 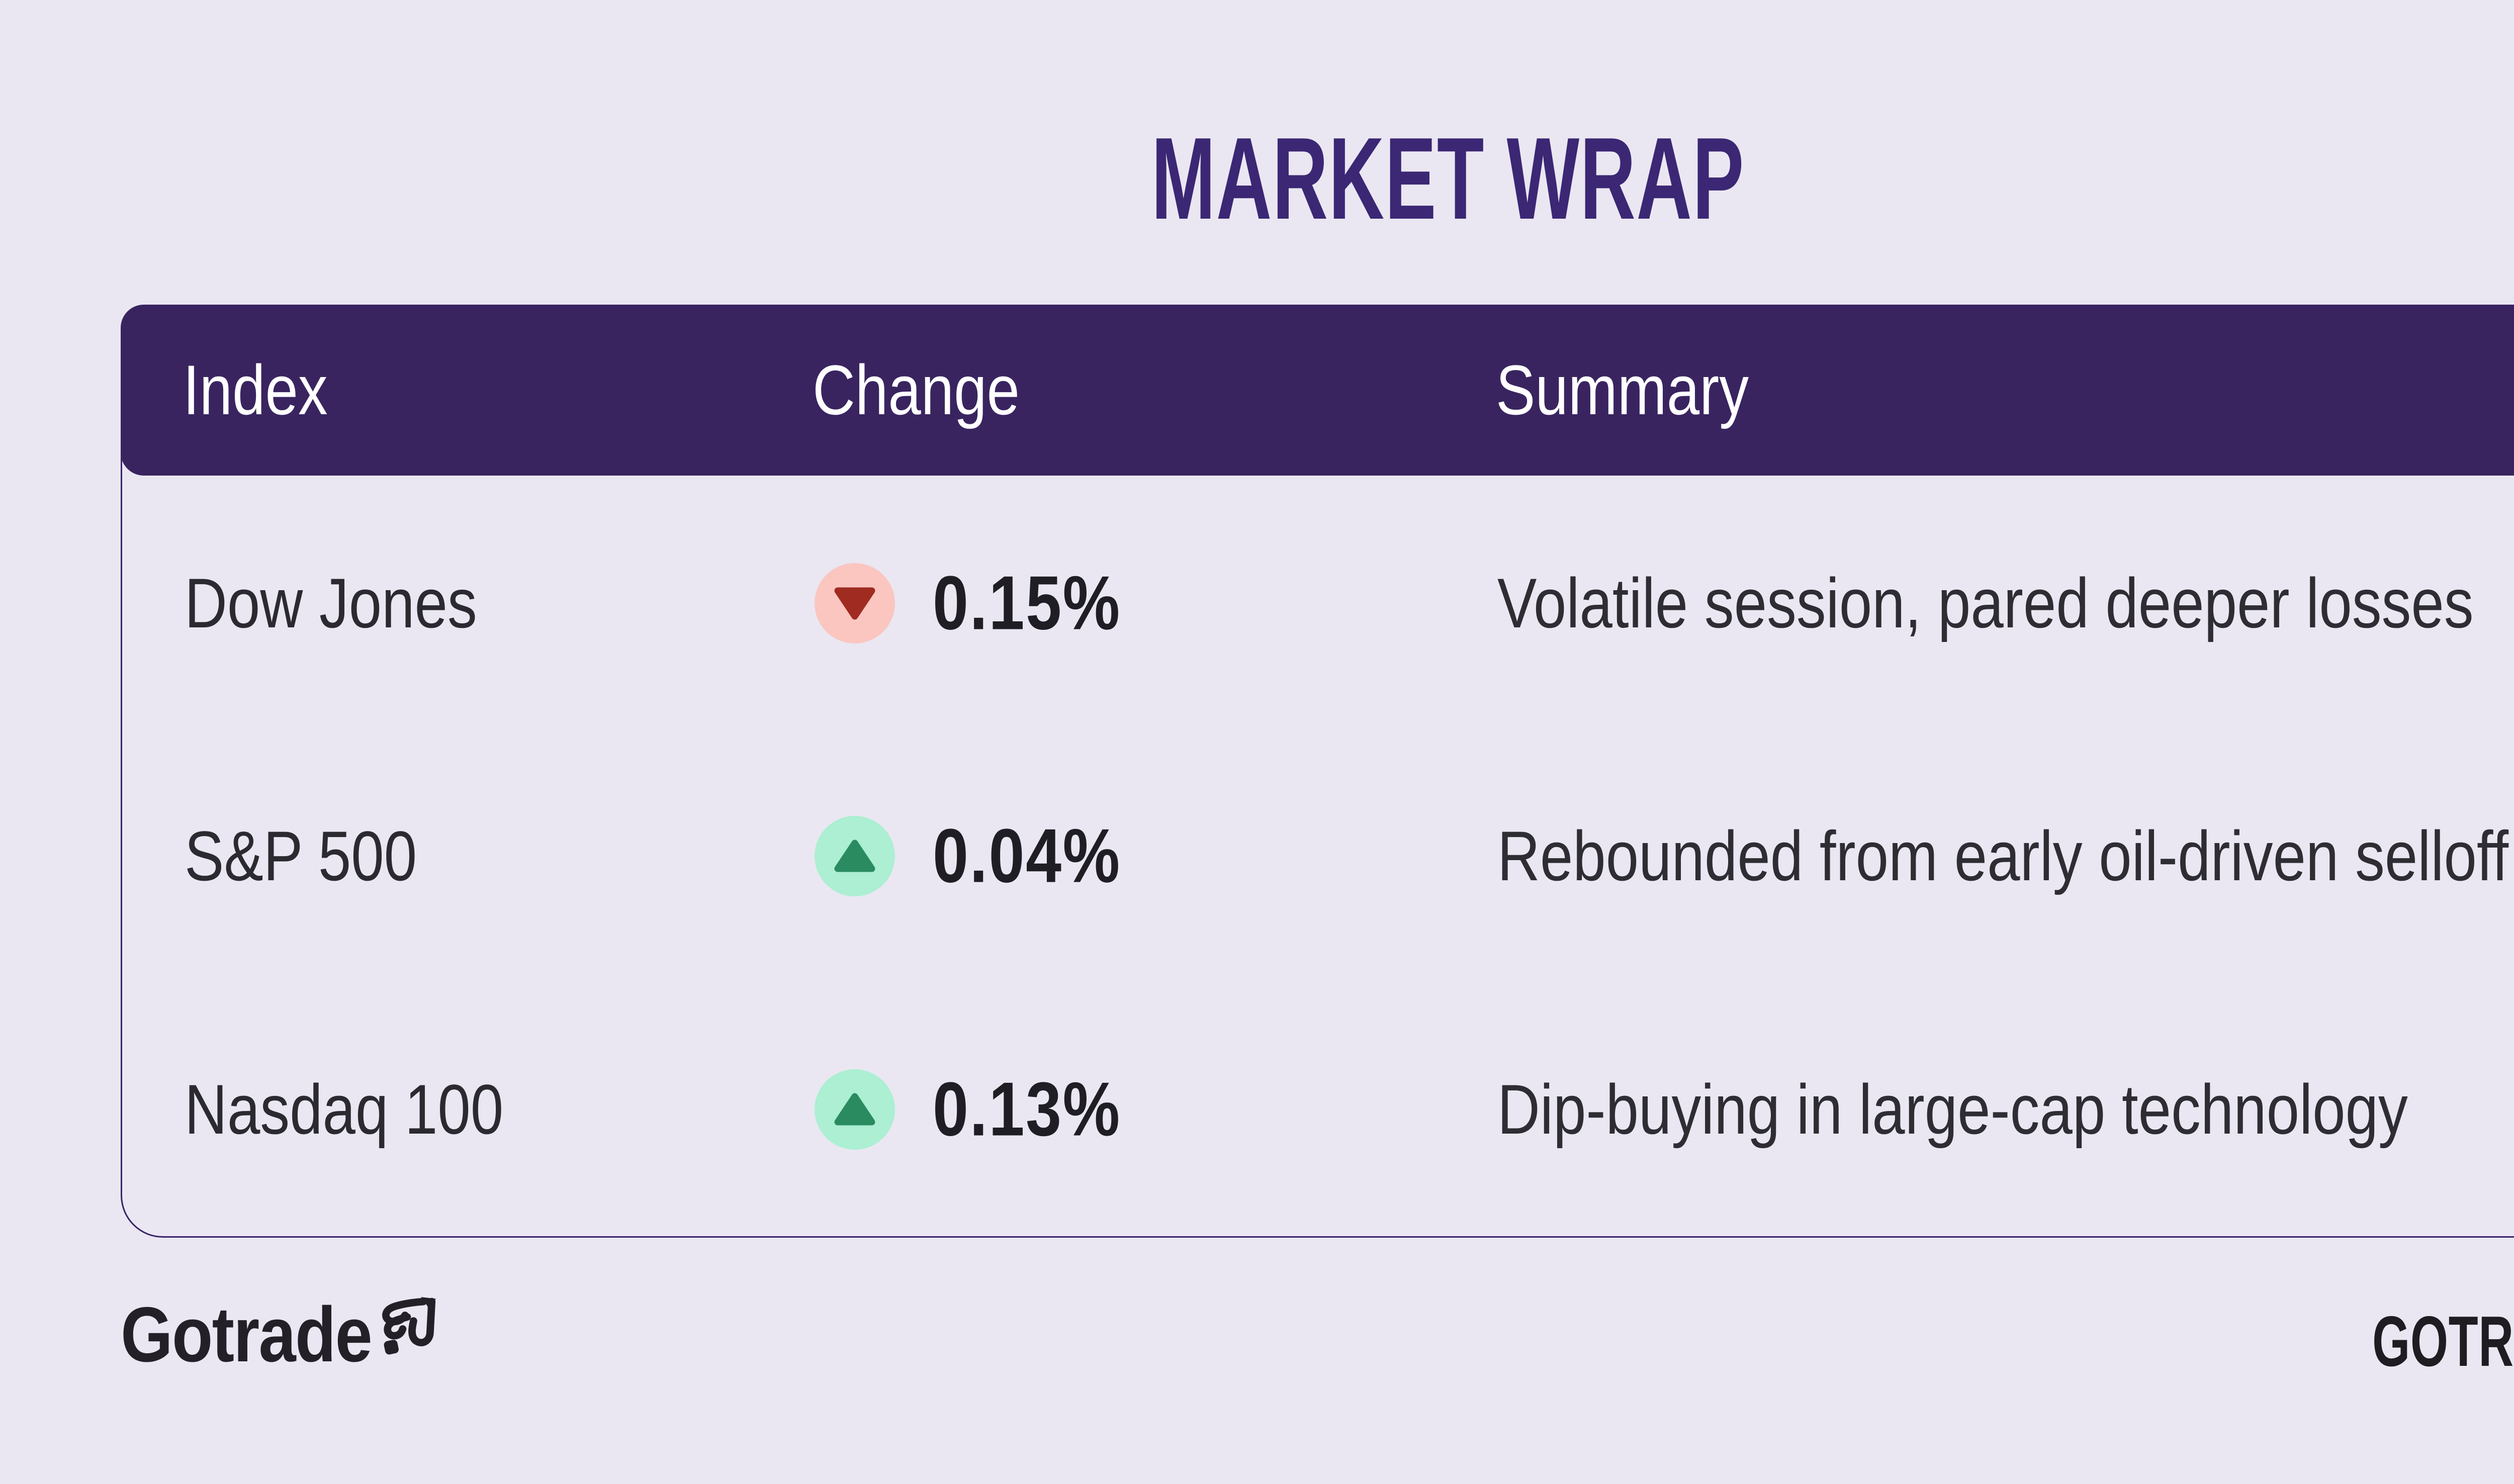 I want to click on column-header-summary: Summary, so click(x=1623, y=389).